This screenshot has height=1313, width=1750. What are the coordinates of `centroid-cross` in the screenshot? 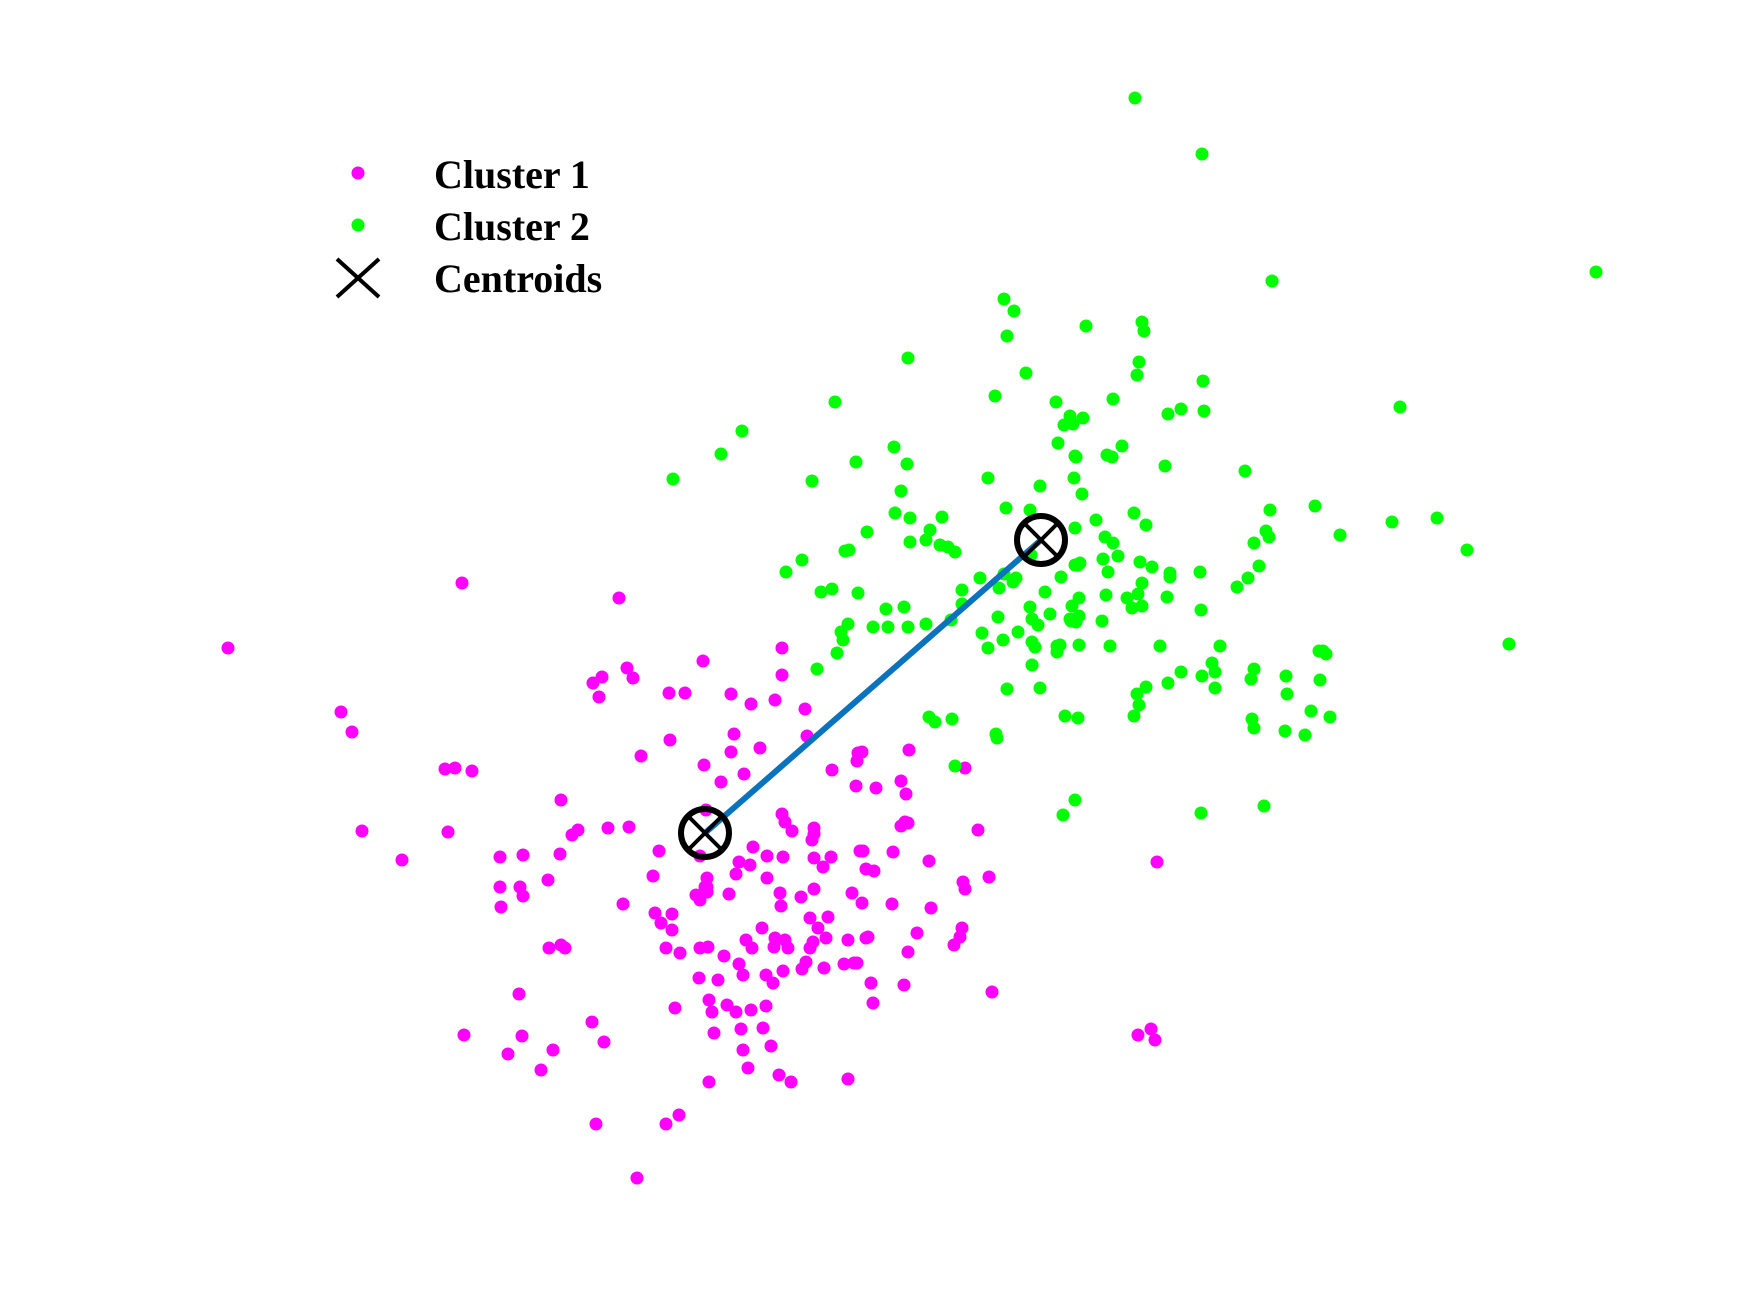 It's located at (705, 833).